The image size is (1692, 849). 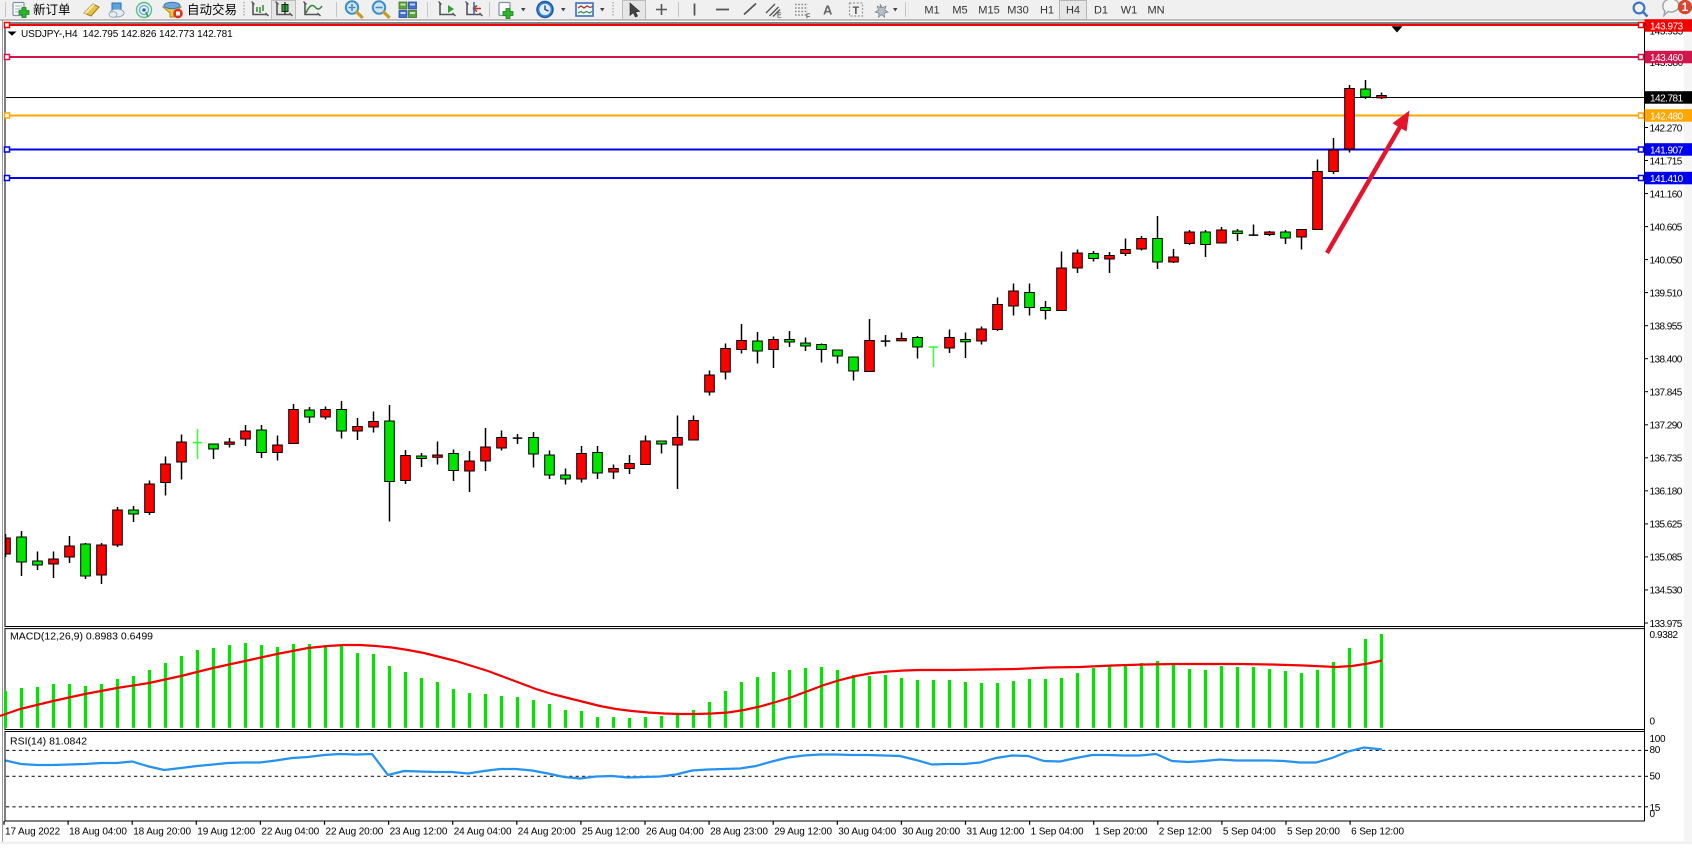 What do you see at coordinates (52, 9) in the screenshot?
I see `svg-text: 新订单` at bounding box center [52, 9].